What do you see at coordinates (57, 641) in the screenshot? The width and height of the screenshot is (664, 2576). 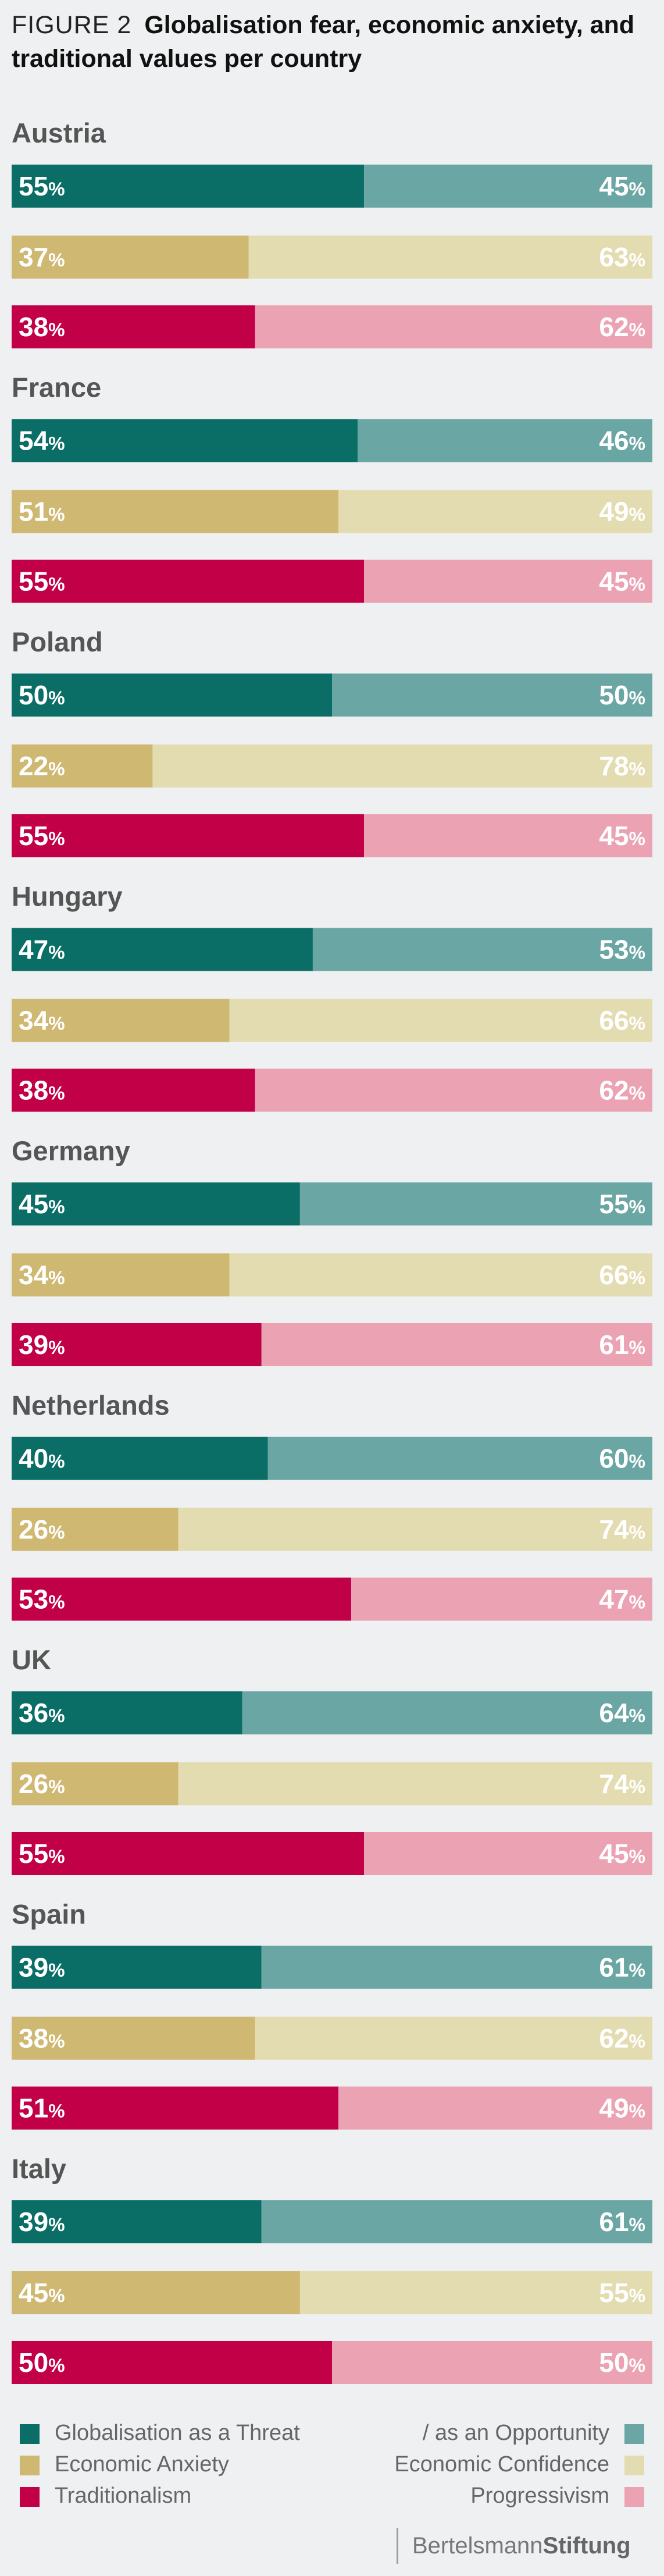 I see `country-label: Poland` at bounding box center [57, 641].